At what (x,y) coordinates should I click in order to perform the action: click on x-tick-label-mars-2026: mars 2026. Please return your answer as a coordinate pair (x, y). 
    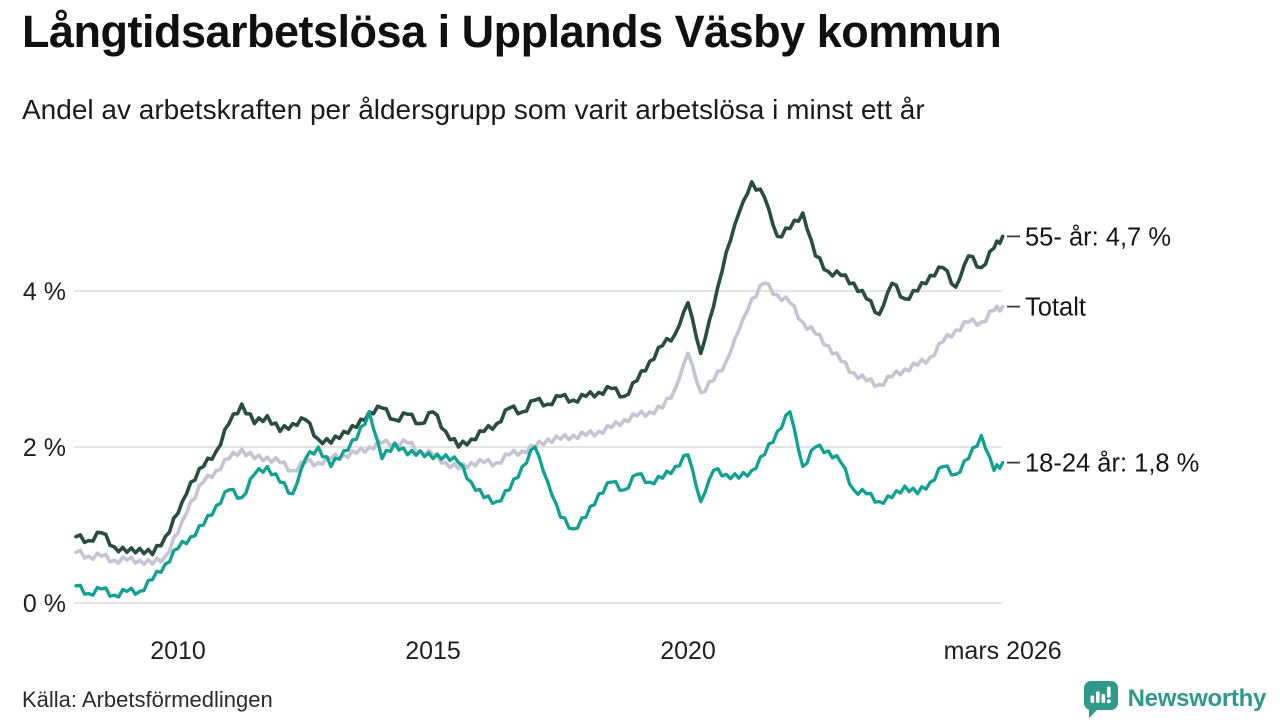
    Looking at the image, I should click on (1003, 651).